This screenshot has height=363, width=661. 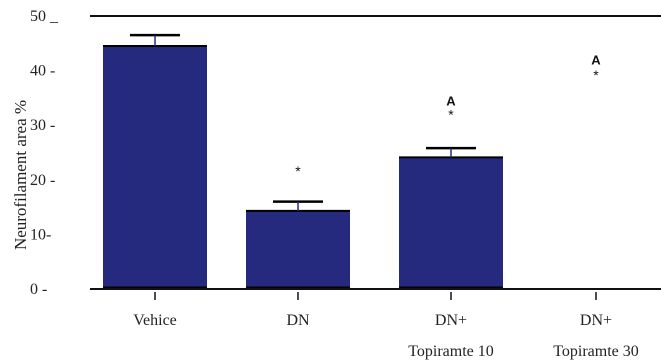 What do you see at coordinates (42, 180) in the screenshot?
I see `y-tick-label: 20 -` at bounding box center [42, 180].